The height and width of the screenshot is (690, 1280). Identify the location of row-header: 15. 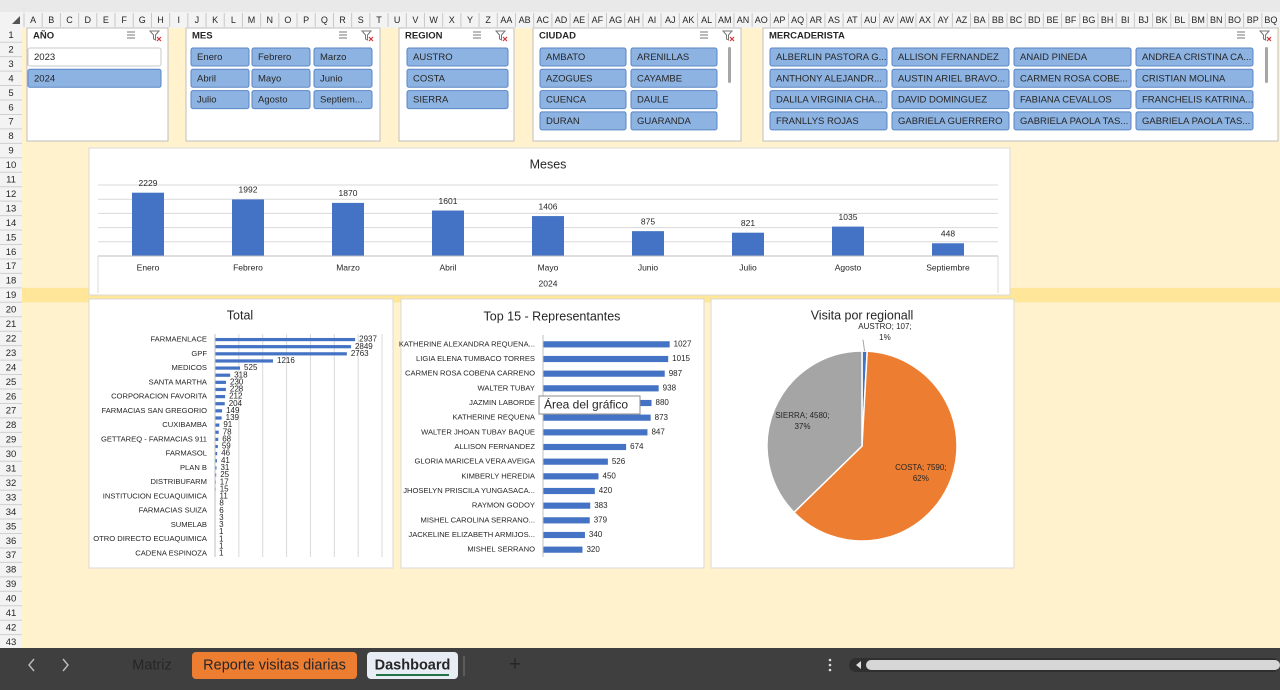
(11, 237).